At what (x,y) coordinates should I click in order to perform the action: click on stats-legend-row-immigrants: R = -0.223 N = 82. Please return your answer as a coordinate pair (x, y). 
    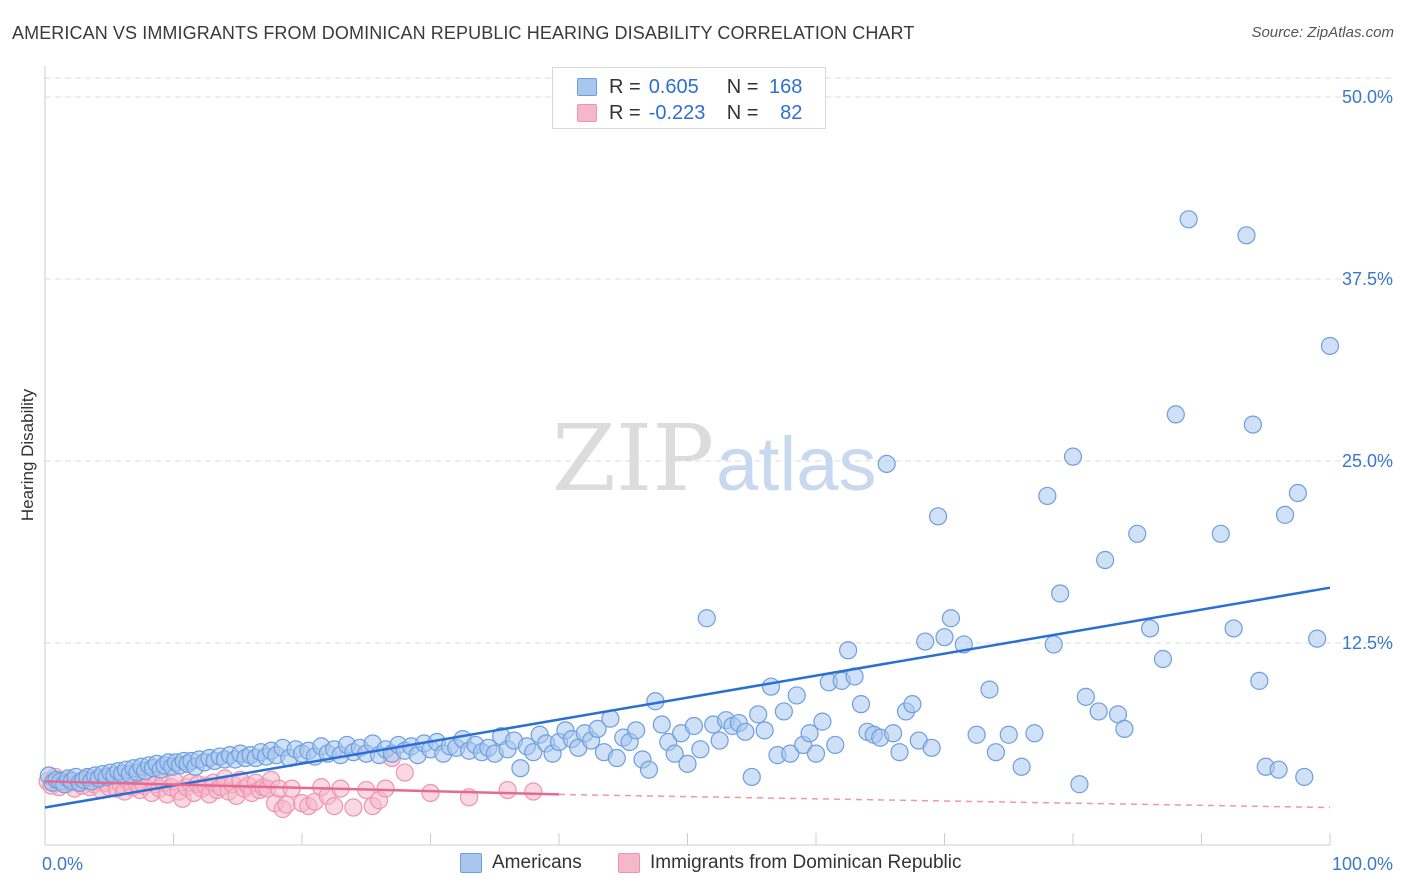
    Looking at the image, I should click on (689, 113).